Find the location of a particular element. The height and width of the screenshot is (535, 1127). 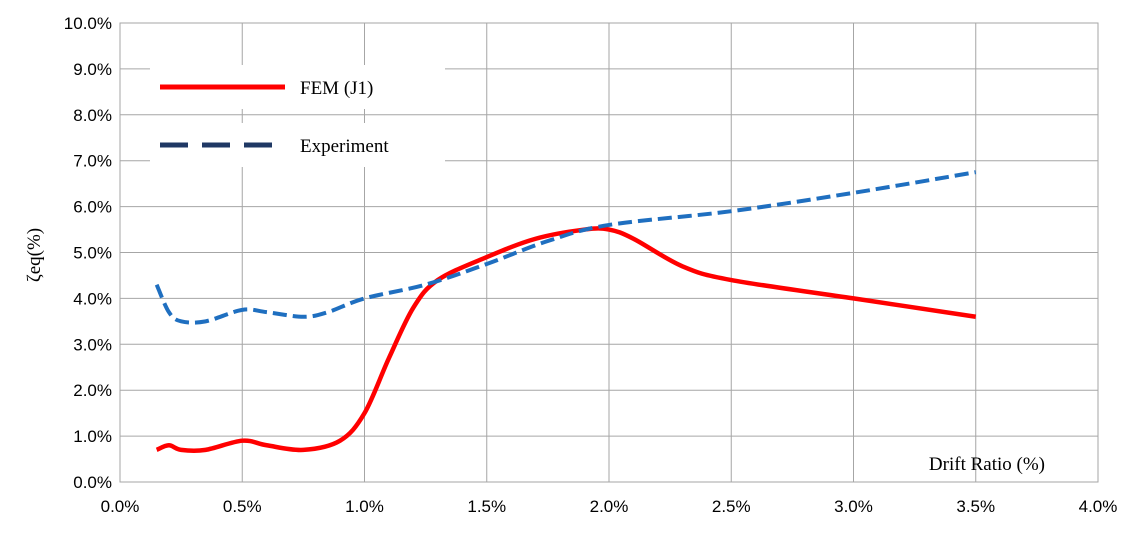

y-tick-label: 6.0% is located at coordinates (92, 207).